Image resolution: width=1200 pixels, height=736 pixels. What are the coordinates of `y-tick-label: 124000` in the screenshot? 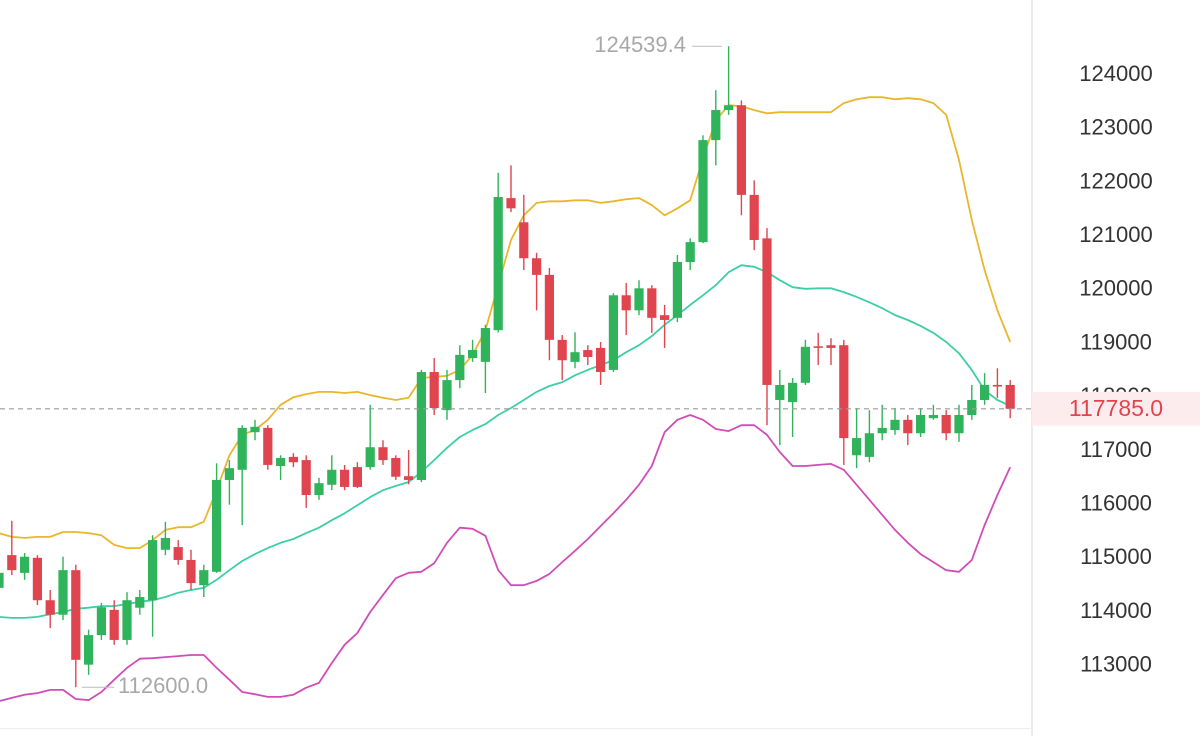 It's located at (1115, 73).